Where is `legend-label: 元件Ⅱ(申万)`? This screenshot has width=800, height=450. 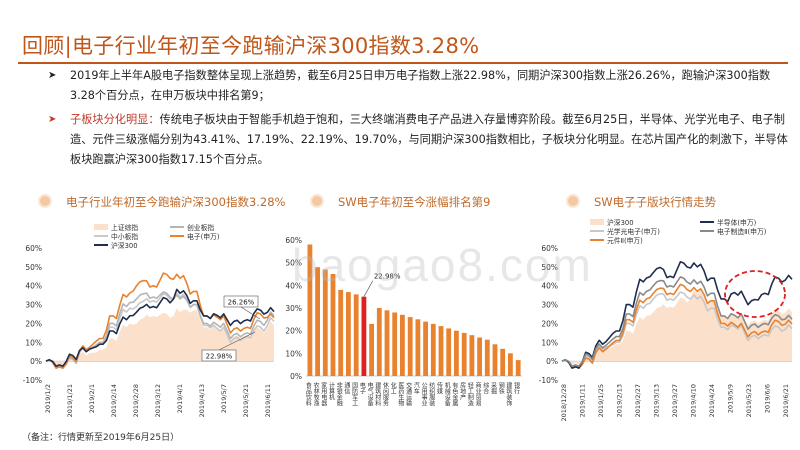 legend-label: 元件Ⅱ(申万) is located at coordinates (625, 240).